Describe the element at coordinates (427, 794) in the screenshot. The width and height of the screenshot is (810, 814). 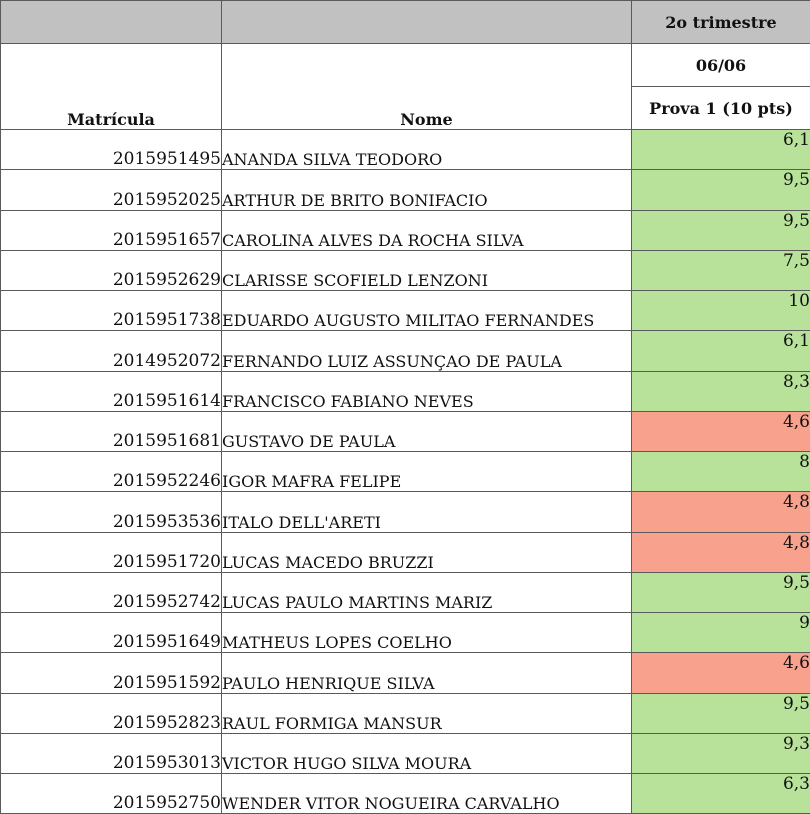
I see `nome-cell: WENDER VITOR NOGUEIRA CARVALHO` at that location.